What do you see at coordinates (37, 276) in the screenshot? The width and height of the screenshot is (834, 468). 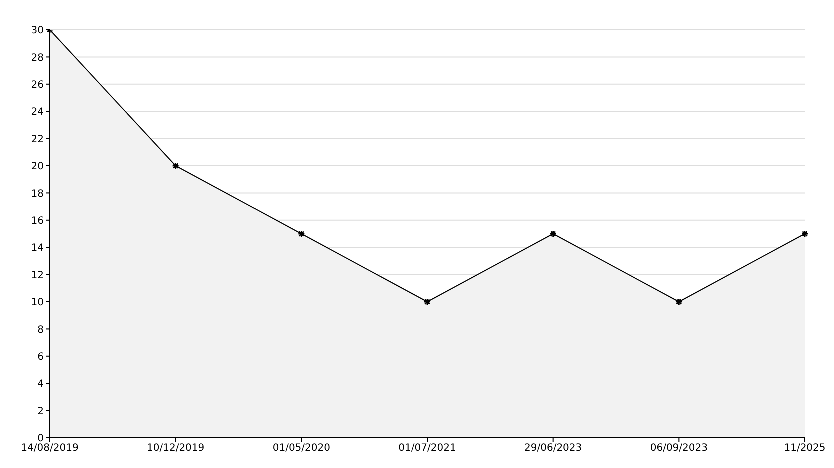 I see `y-tick-label: 12` at bounding box center [37, 276].